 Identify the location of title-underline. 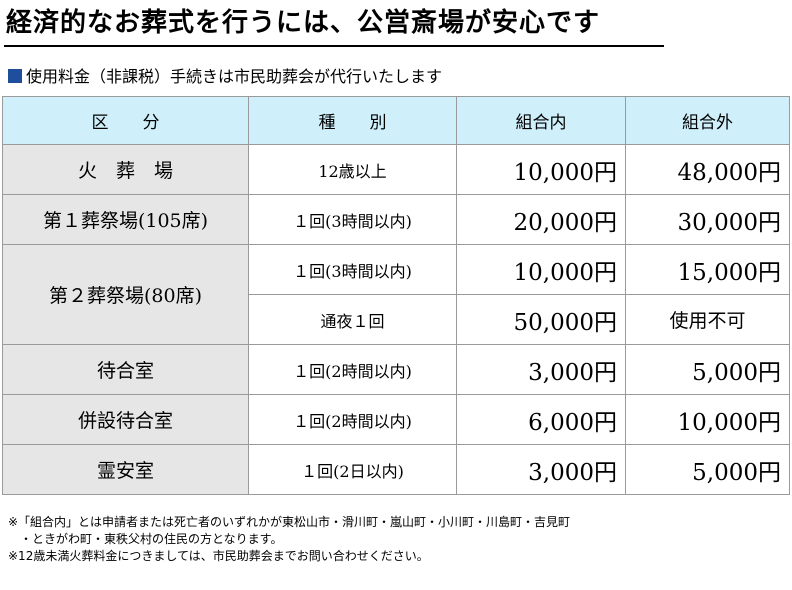
(334, 46).